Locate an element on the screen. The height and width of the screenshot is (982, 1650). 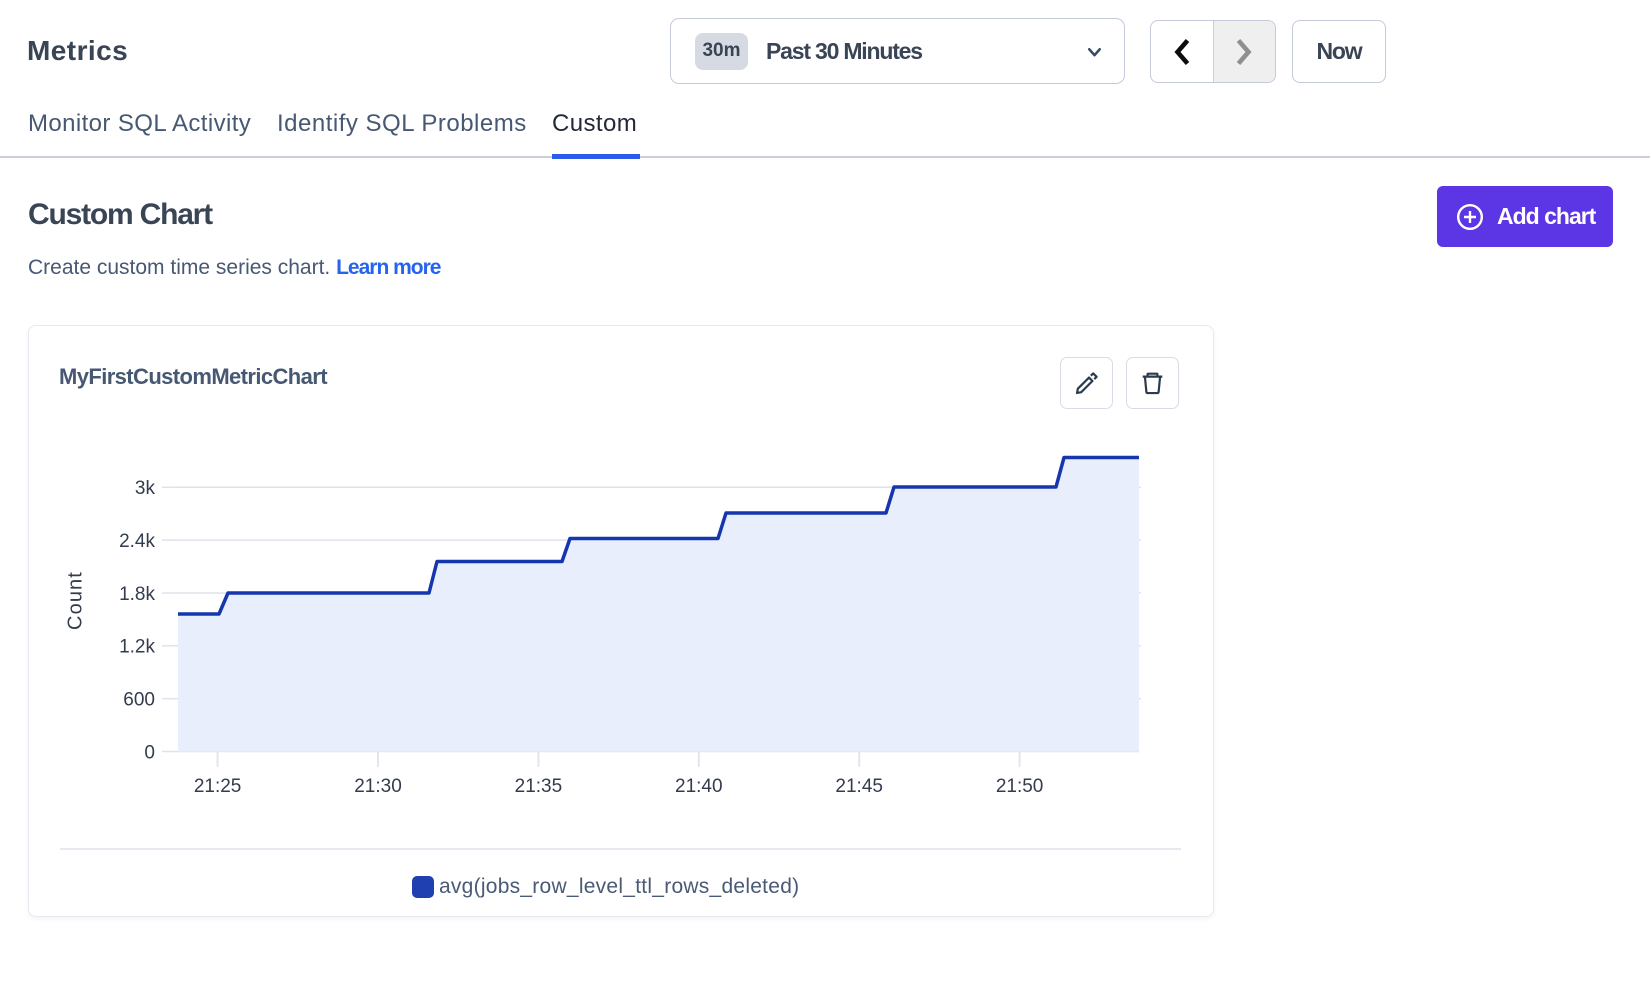
svg-text: 21:45 is located at coordinates (859, 786).